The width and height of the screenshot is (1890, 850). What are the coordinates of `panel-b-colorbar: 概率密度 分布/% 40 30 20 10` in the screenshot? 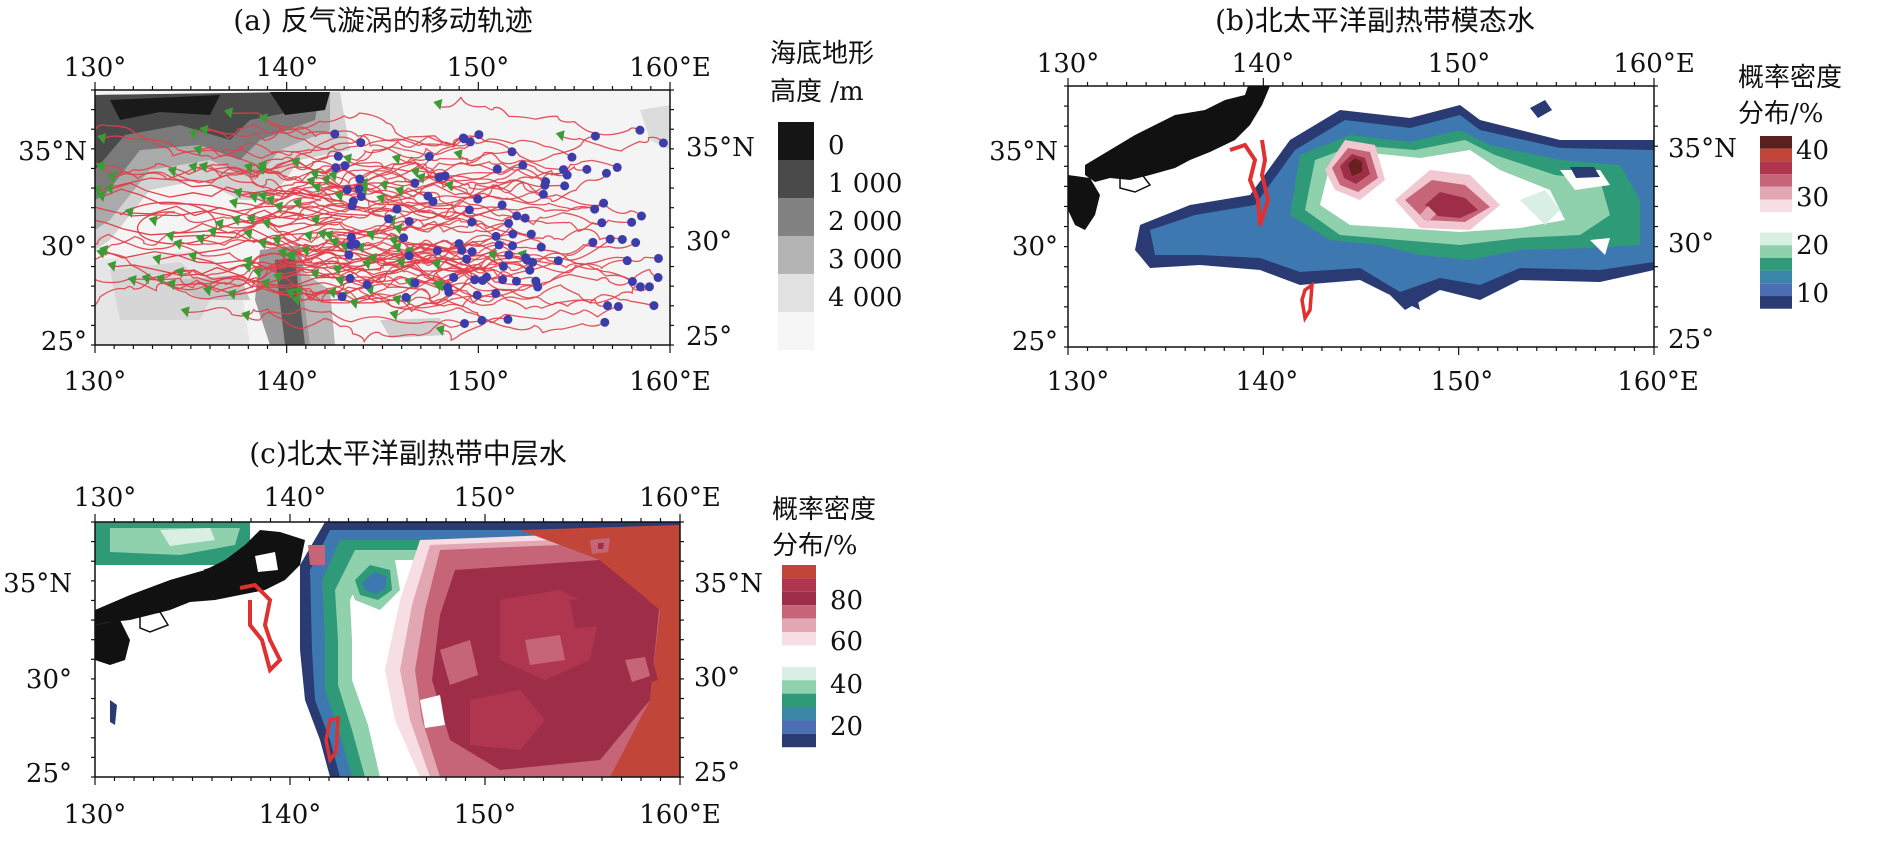 It's located at (1790, 186).